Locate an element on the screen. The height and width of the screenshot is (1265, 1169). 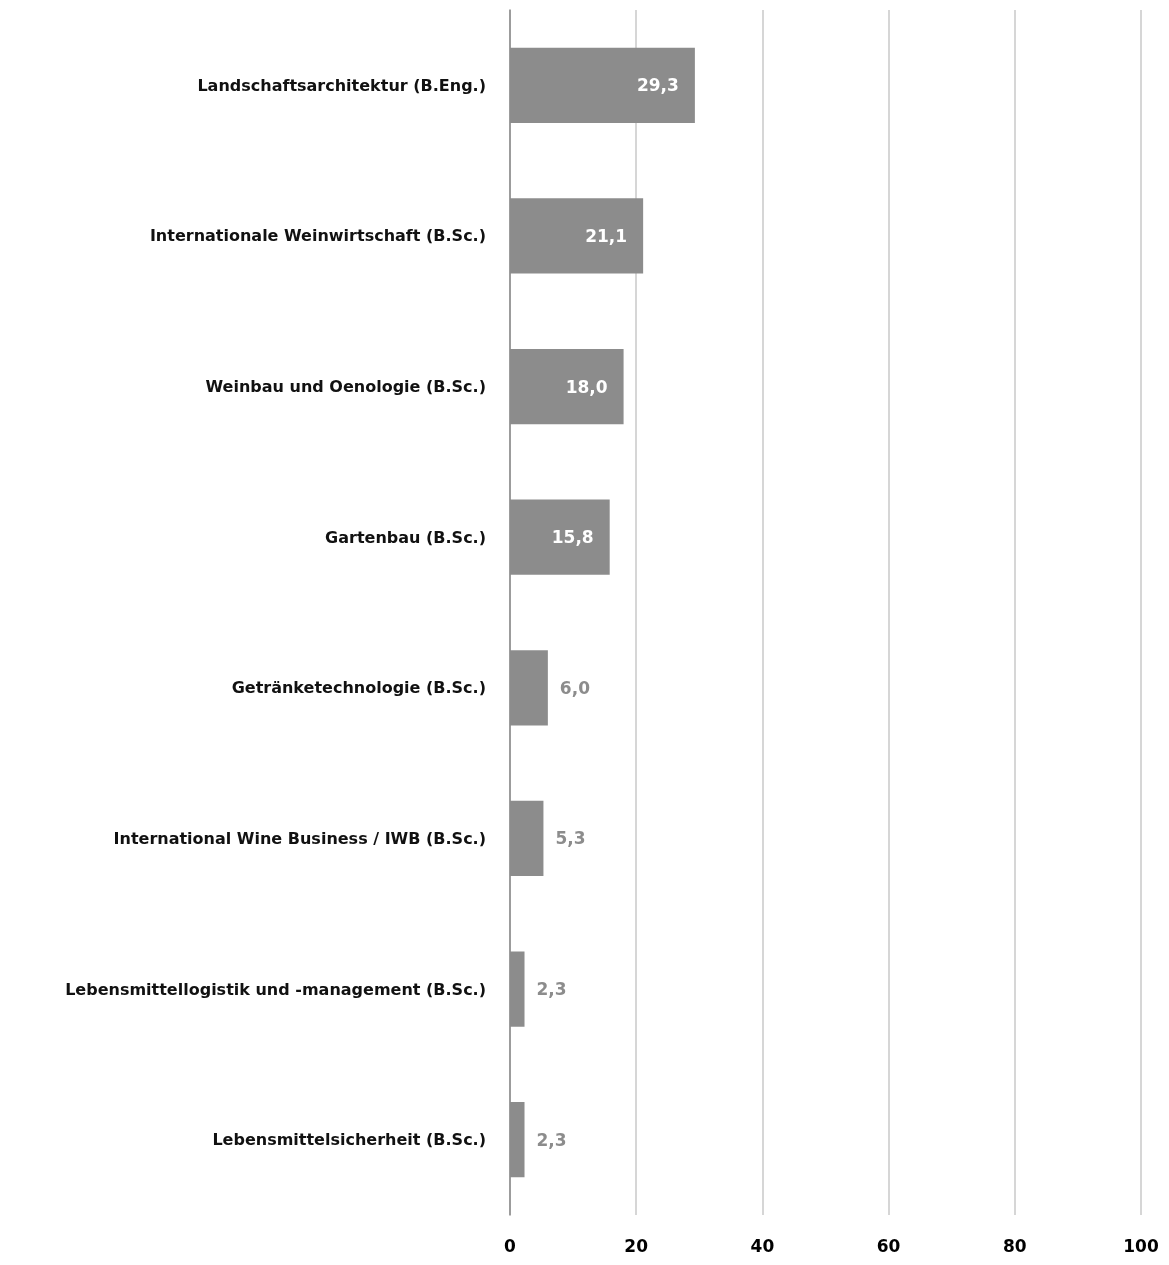
data-label: 5,3 is located at coordinates (570, 838).